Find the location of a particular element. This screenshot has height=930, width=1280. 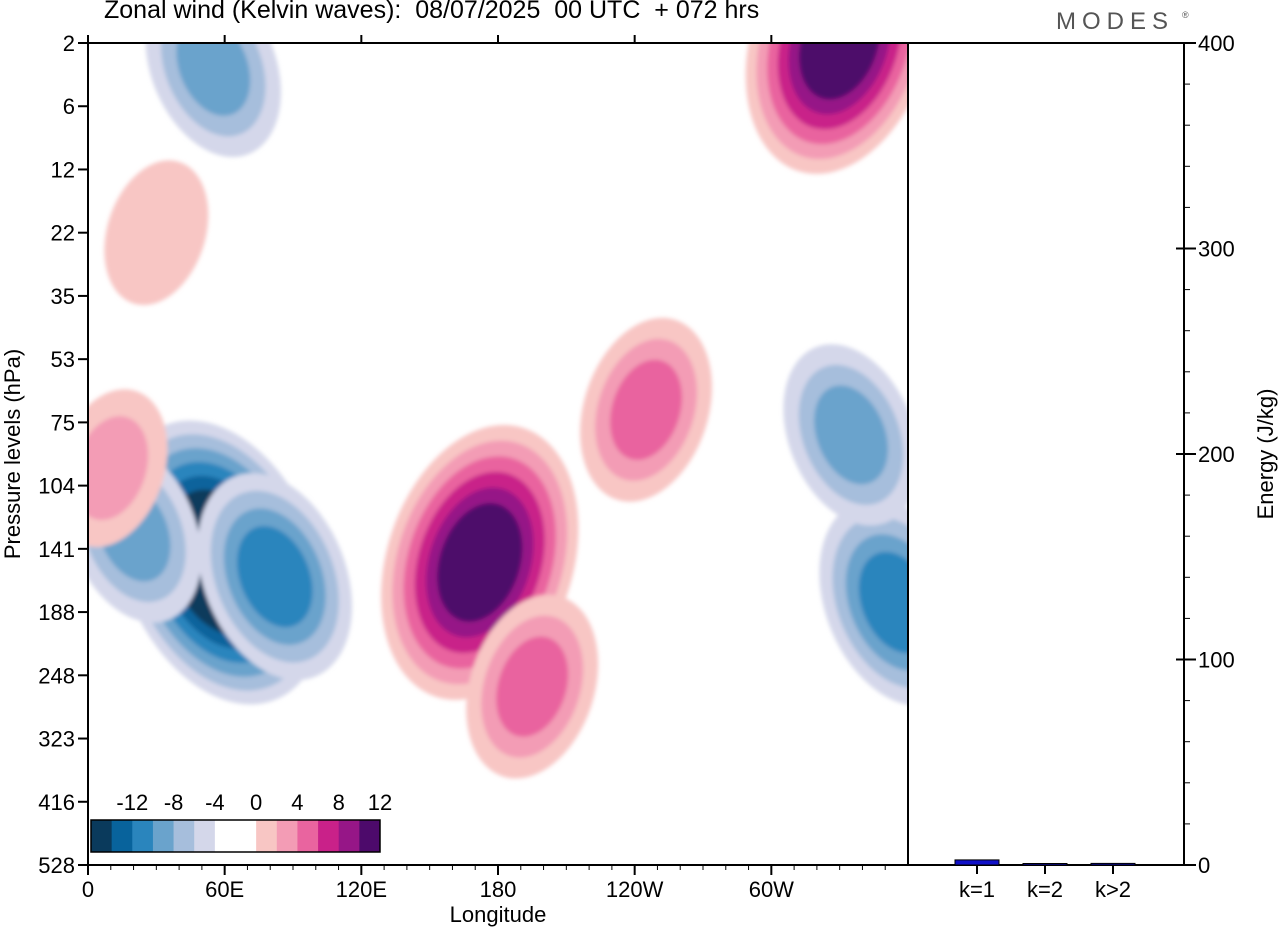

y-tick-label: 12 is located at coordinates (63, 169).